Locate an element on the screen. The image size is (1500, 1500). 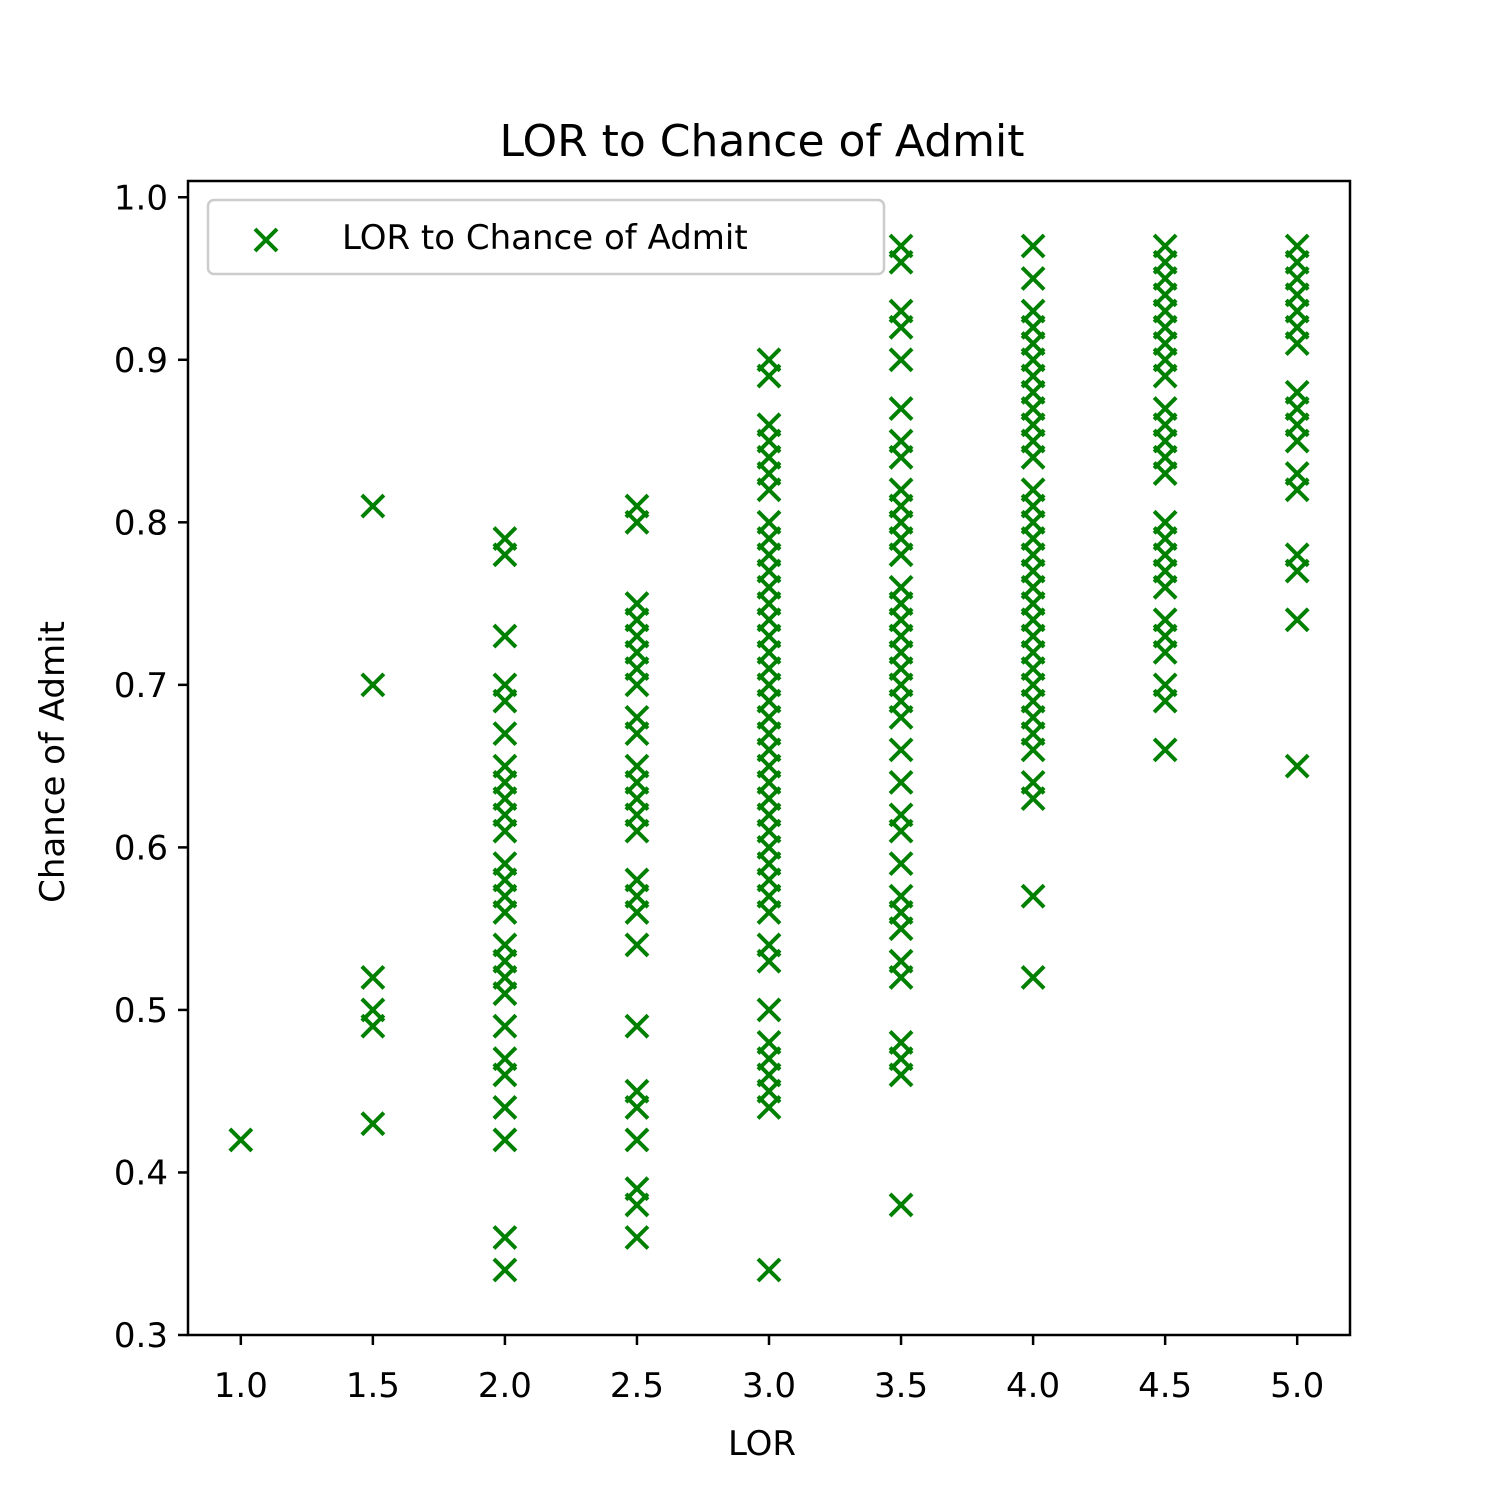
x-tick-label: 3.0 is located at coordinates (769, 1386).